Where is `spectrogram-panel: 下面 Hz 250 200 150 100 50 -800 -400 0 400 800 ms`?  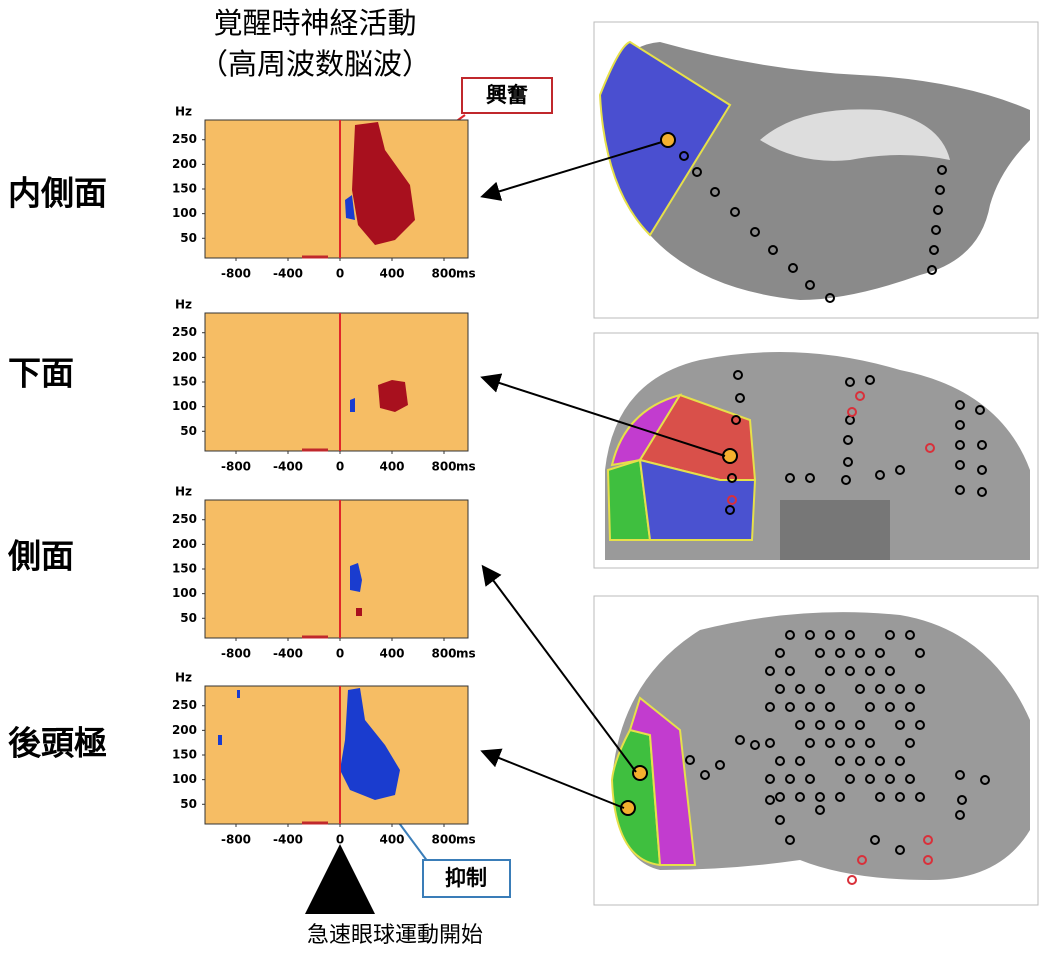 spectrogram-panel: 下面 Hz 250 200 150 100 50 -800 -400 0 400 800 ms is located at coordinates (242, 386).